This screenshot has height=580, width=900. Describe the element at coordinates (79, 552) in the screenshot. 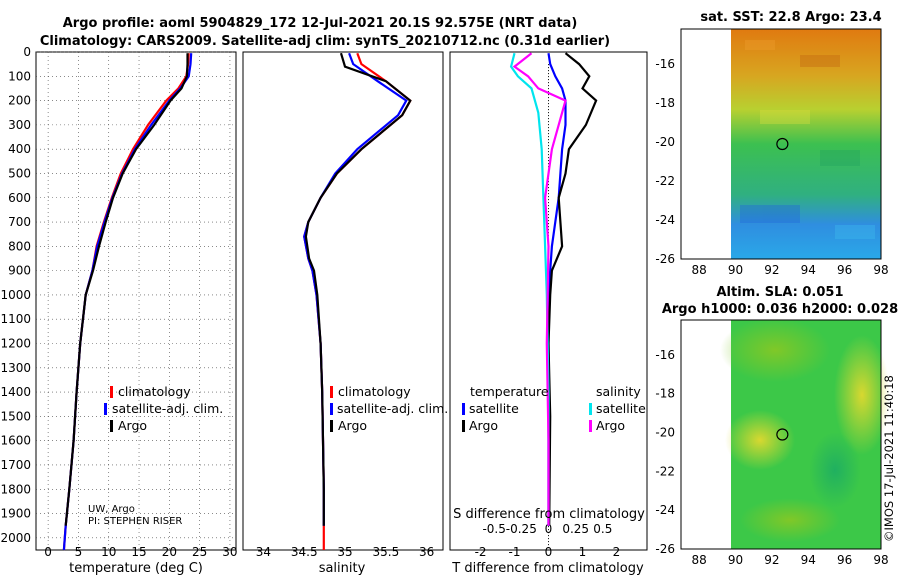

I see `x-tick-label: 5` at that location.